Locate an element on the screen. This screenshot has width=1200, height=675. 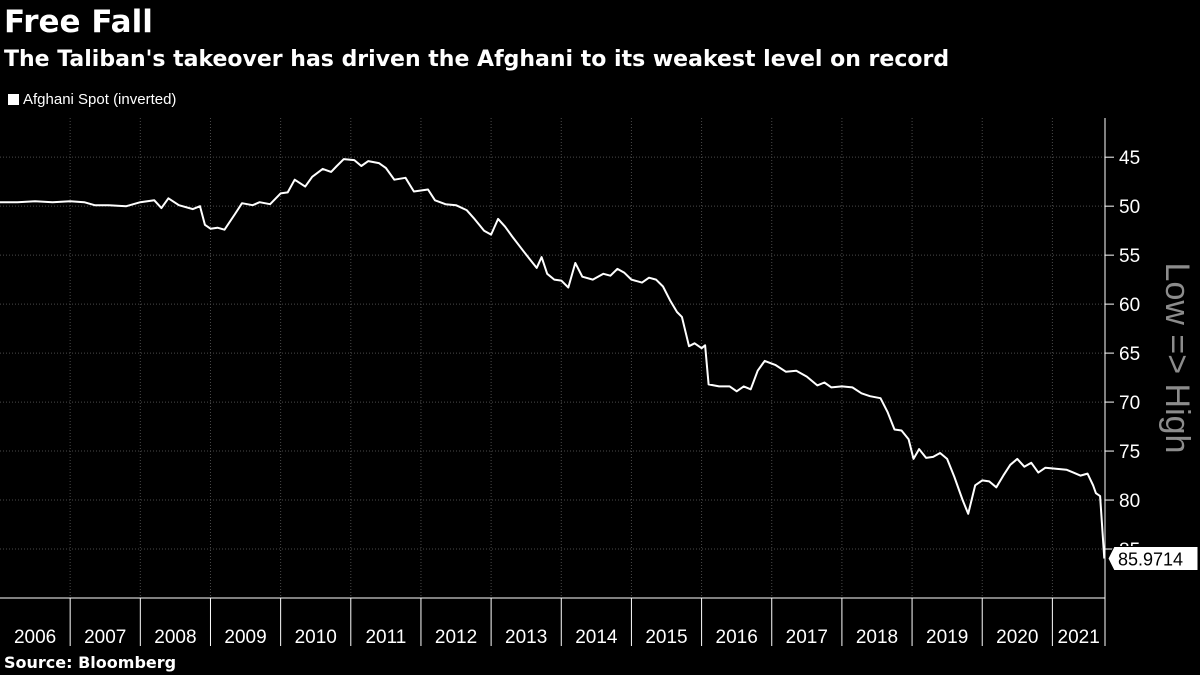
y-tick-label: 75 is located at coordinates (1129, 452).